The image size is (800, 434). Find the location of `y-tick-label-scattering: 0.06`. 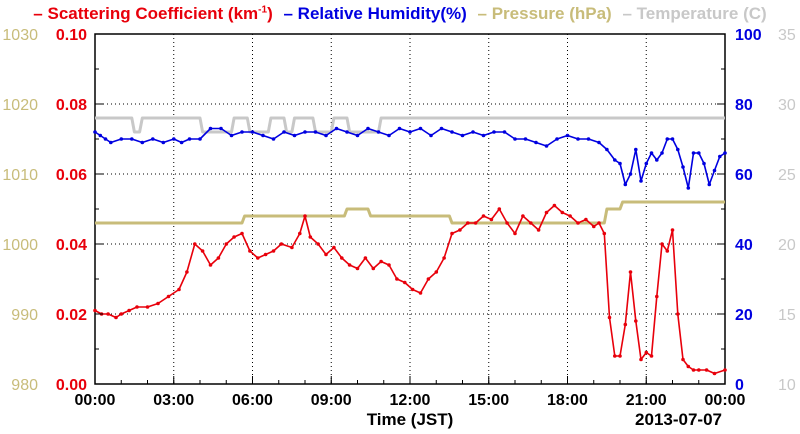

y-tick-label-scattering: 0.06 is located at coordinates (71, 175).